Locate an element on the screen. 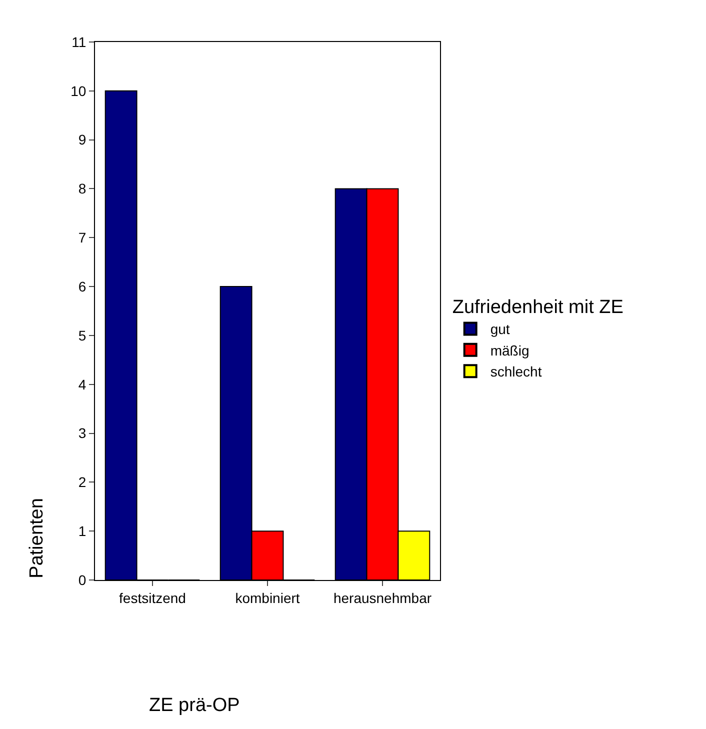 The height and width of the screenshot is (729, 706). y-tick-label: 5 is located at coordinates (82, 335).